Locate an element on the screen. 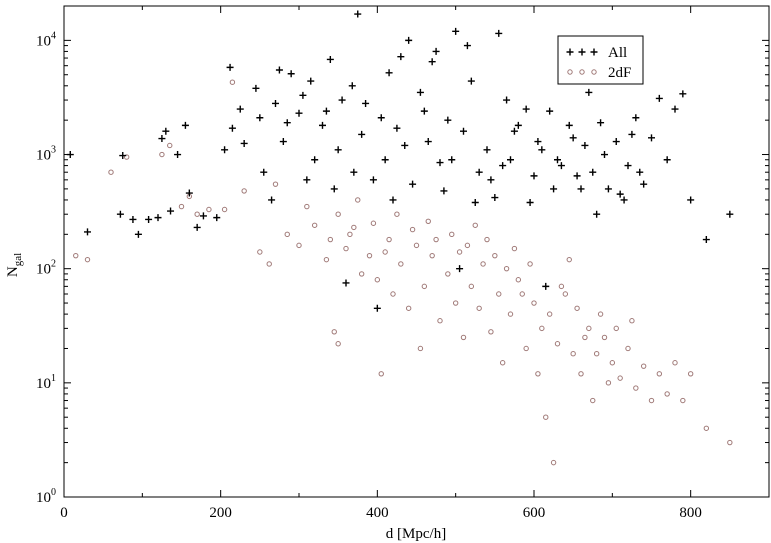 The height and width of the screenshot is (543, 771). y-tick-label: 10⁰ is located at coordinates (46, 496).